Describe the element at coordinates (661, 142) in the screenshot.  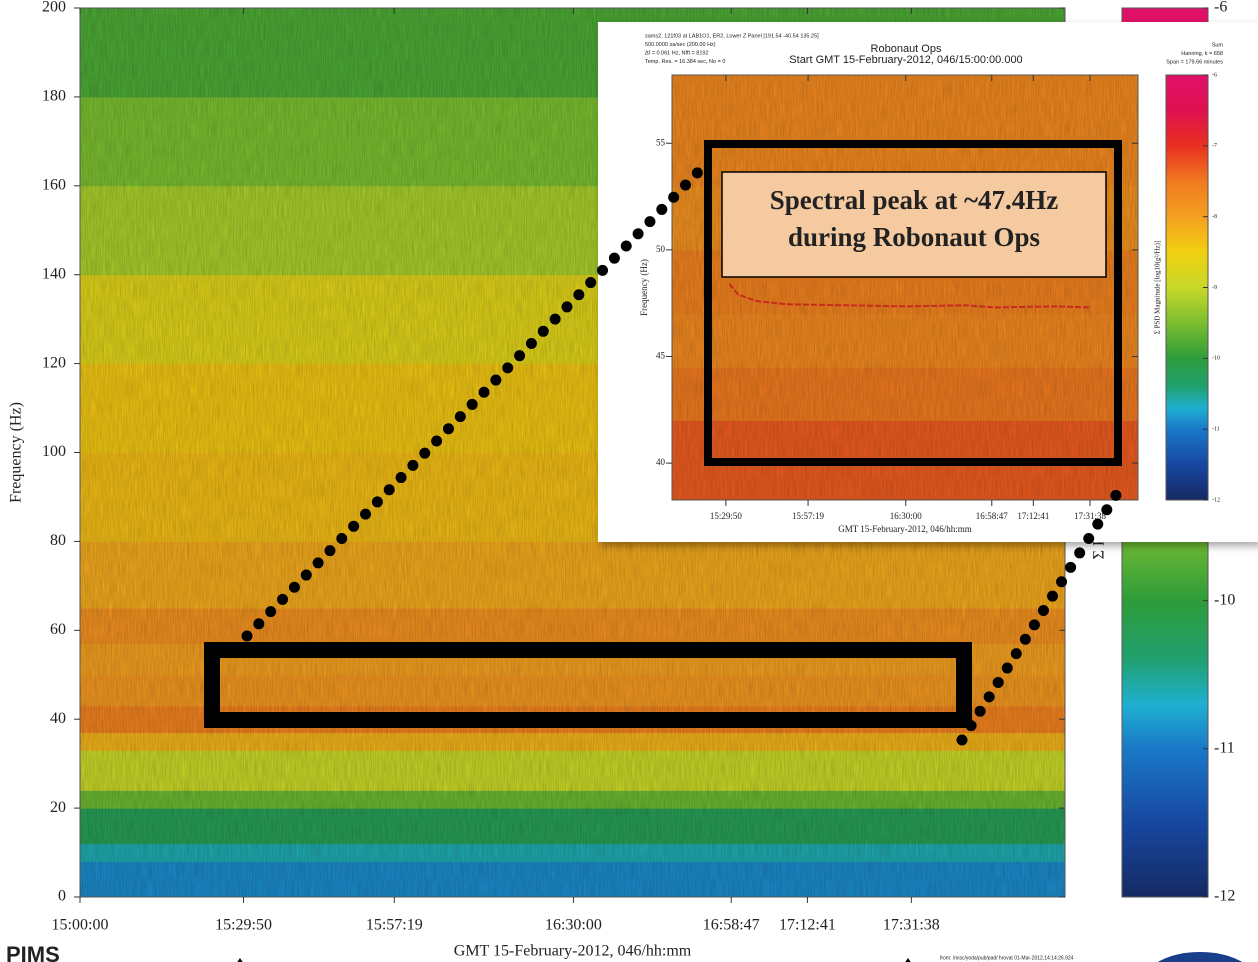
I see `y-tick-label: 55` at that location.